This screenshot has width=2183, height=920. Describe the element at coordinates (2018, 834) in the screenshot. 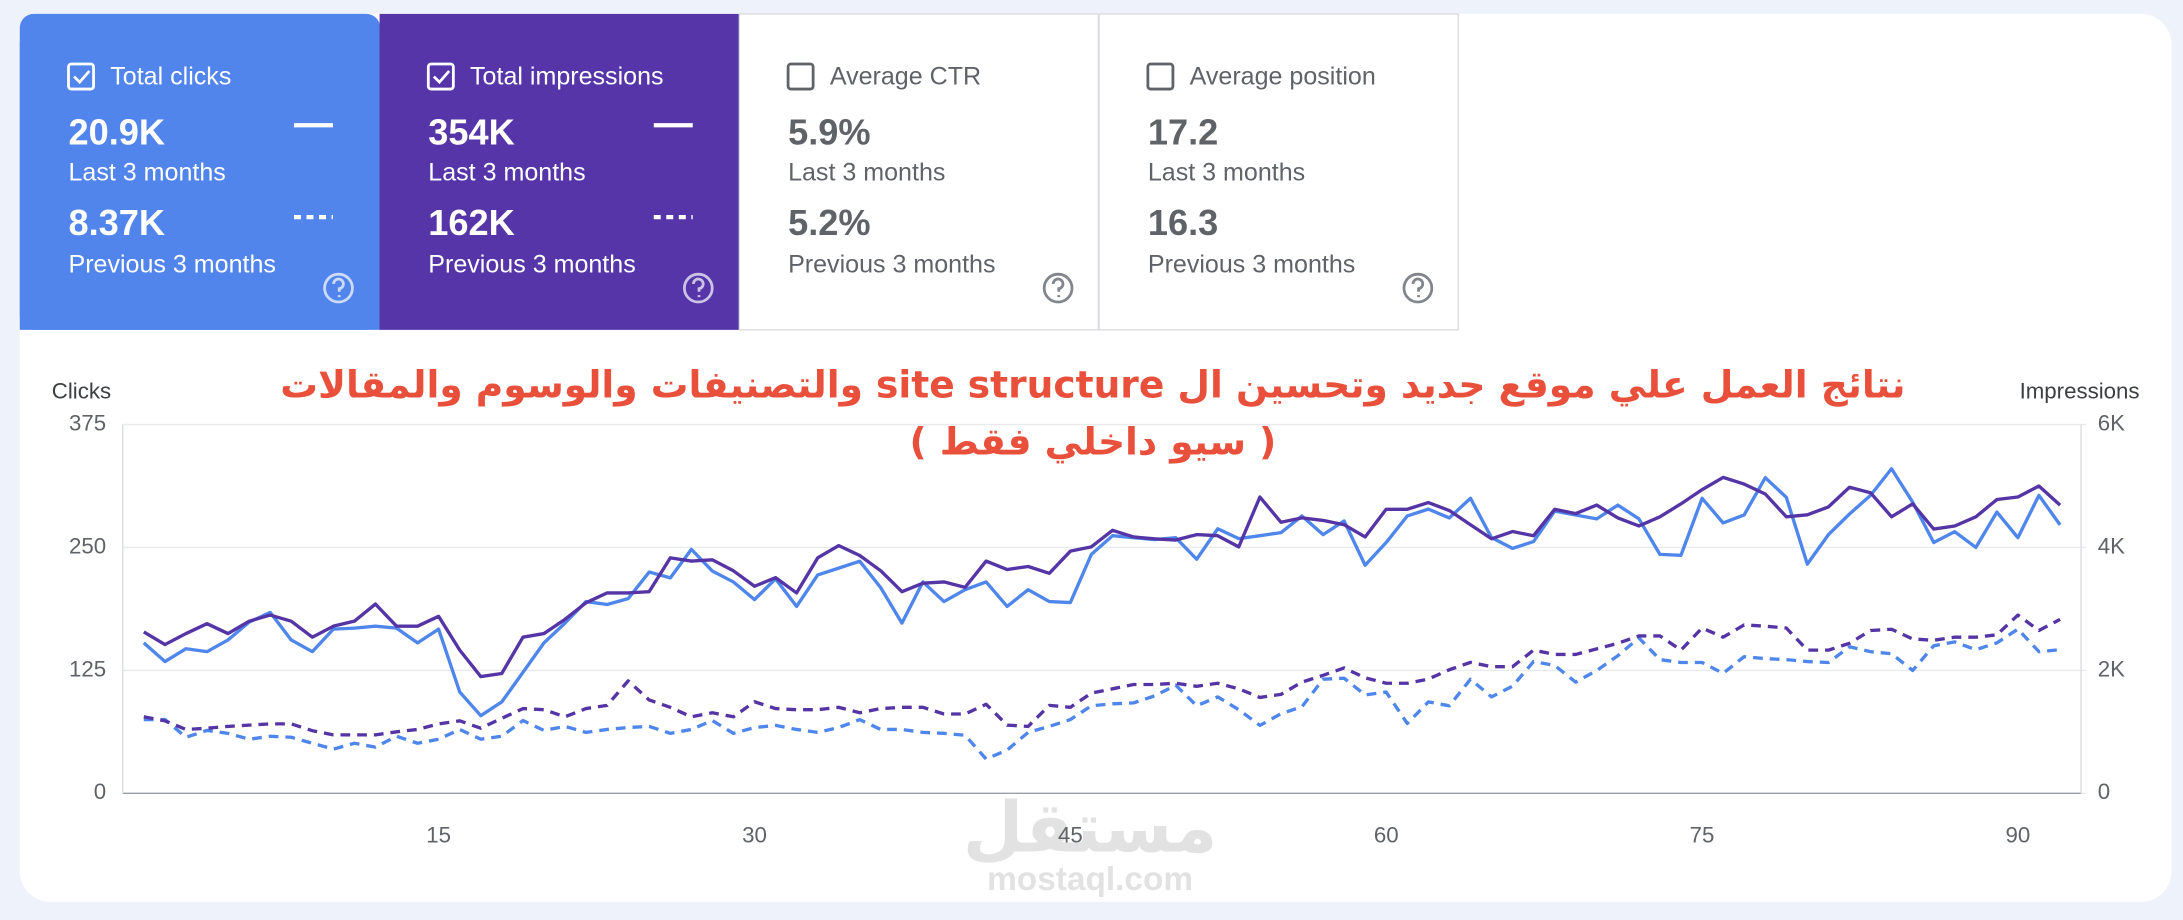

I see `x-tick-label: 90` at that location.